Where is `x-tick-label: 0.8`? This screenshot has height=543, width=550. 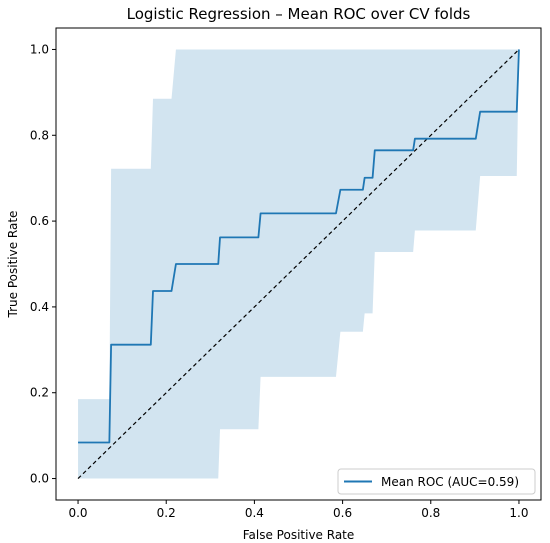
x-tick-label: 0.8 is located at coordinates (430, 513).